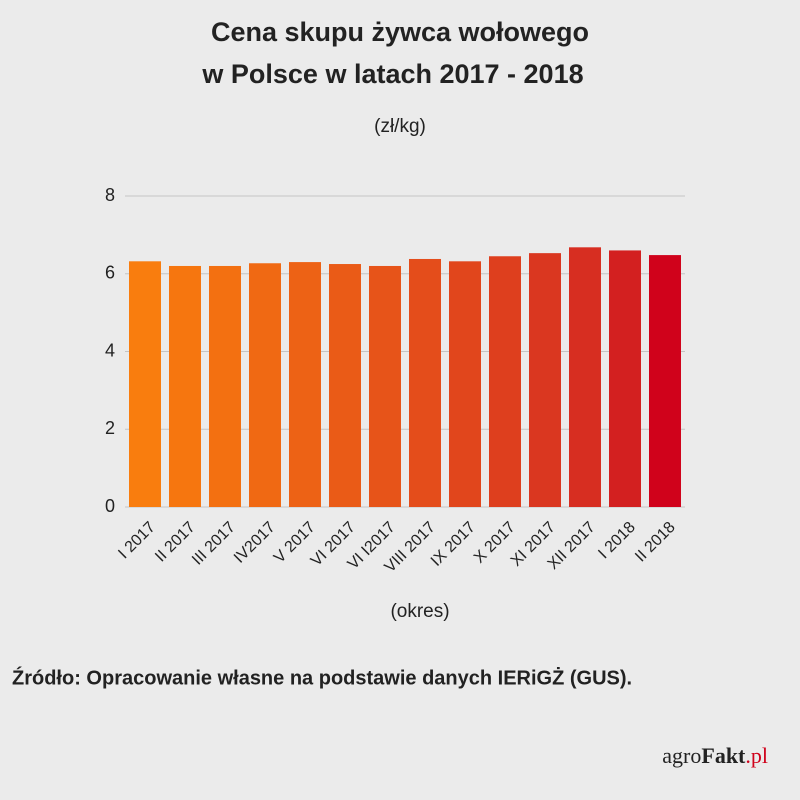 Image resolution: width=800 pixels, height=800 pixels. Describe the element at coordinates (400, 32) in the screenshot. I see `chart-title: Cena skupu żywca wołowego` at that location.